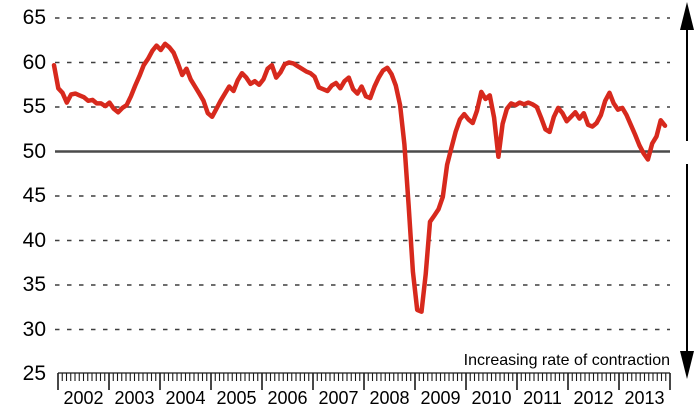 The width and height of the screenshot is (699, 415). Describe the element at coordinates (338, 398) in the screenshot. I see `x-year-label: 2007` at that location.